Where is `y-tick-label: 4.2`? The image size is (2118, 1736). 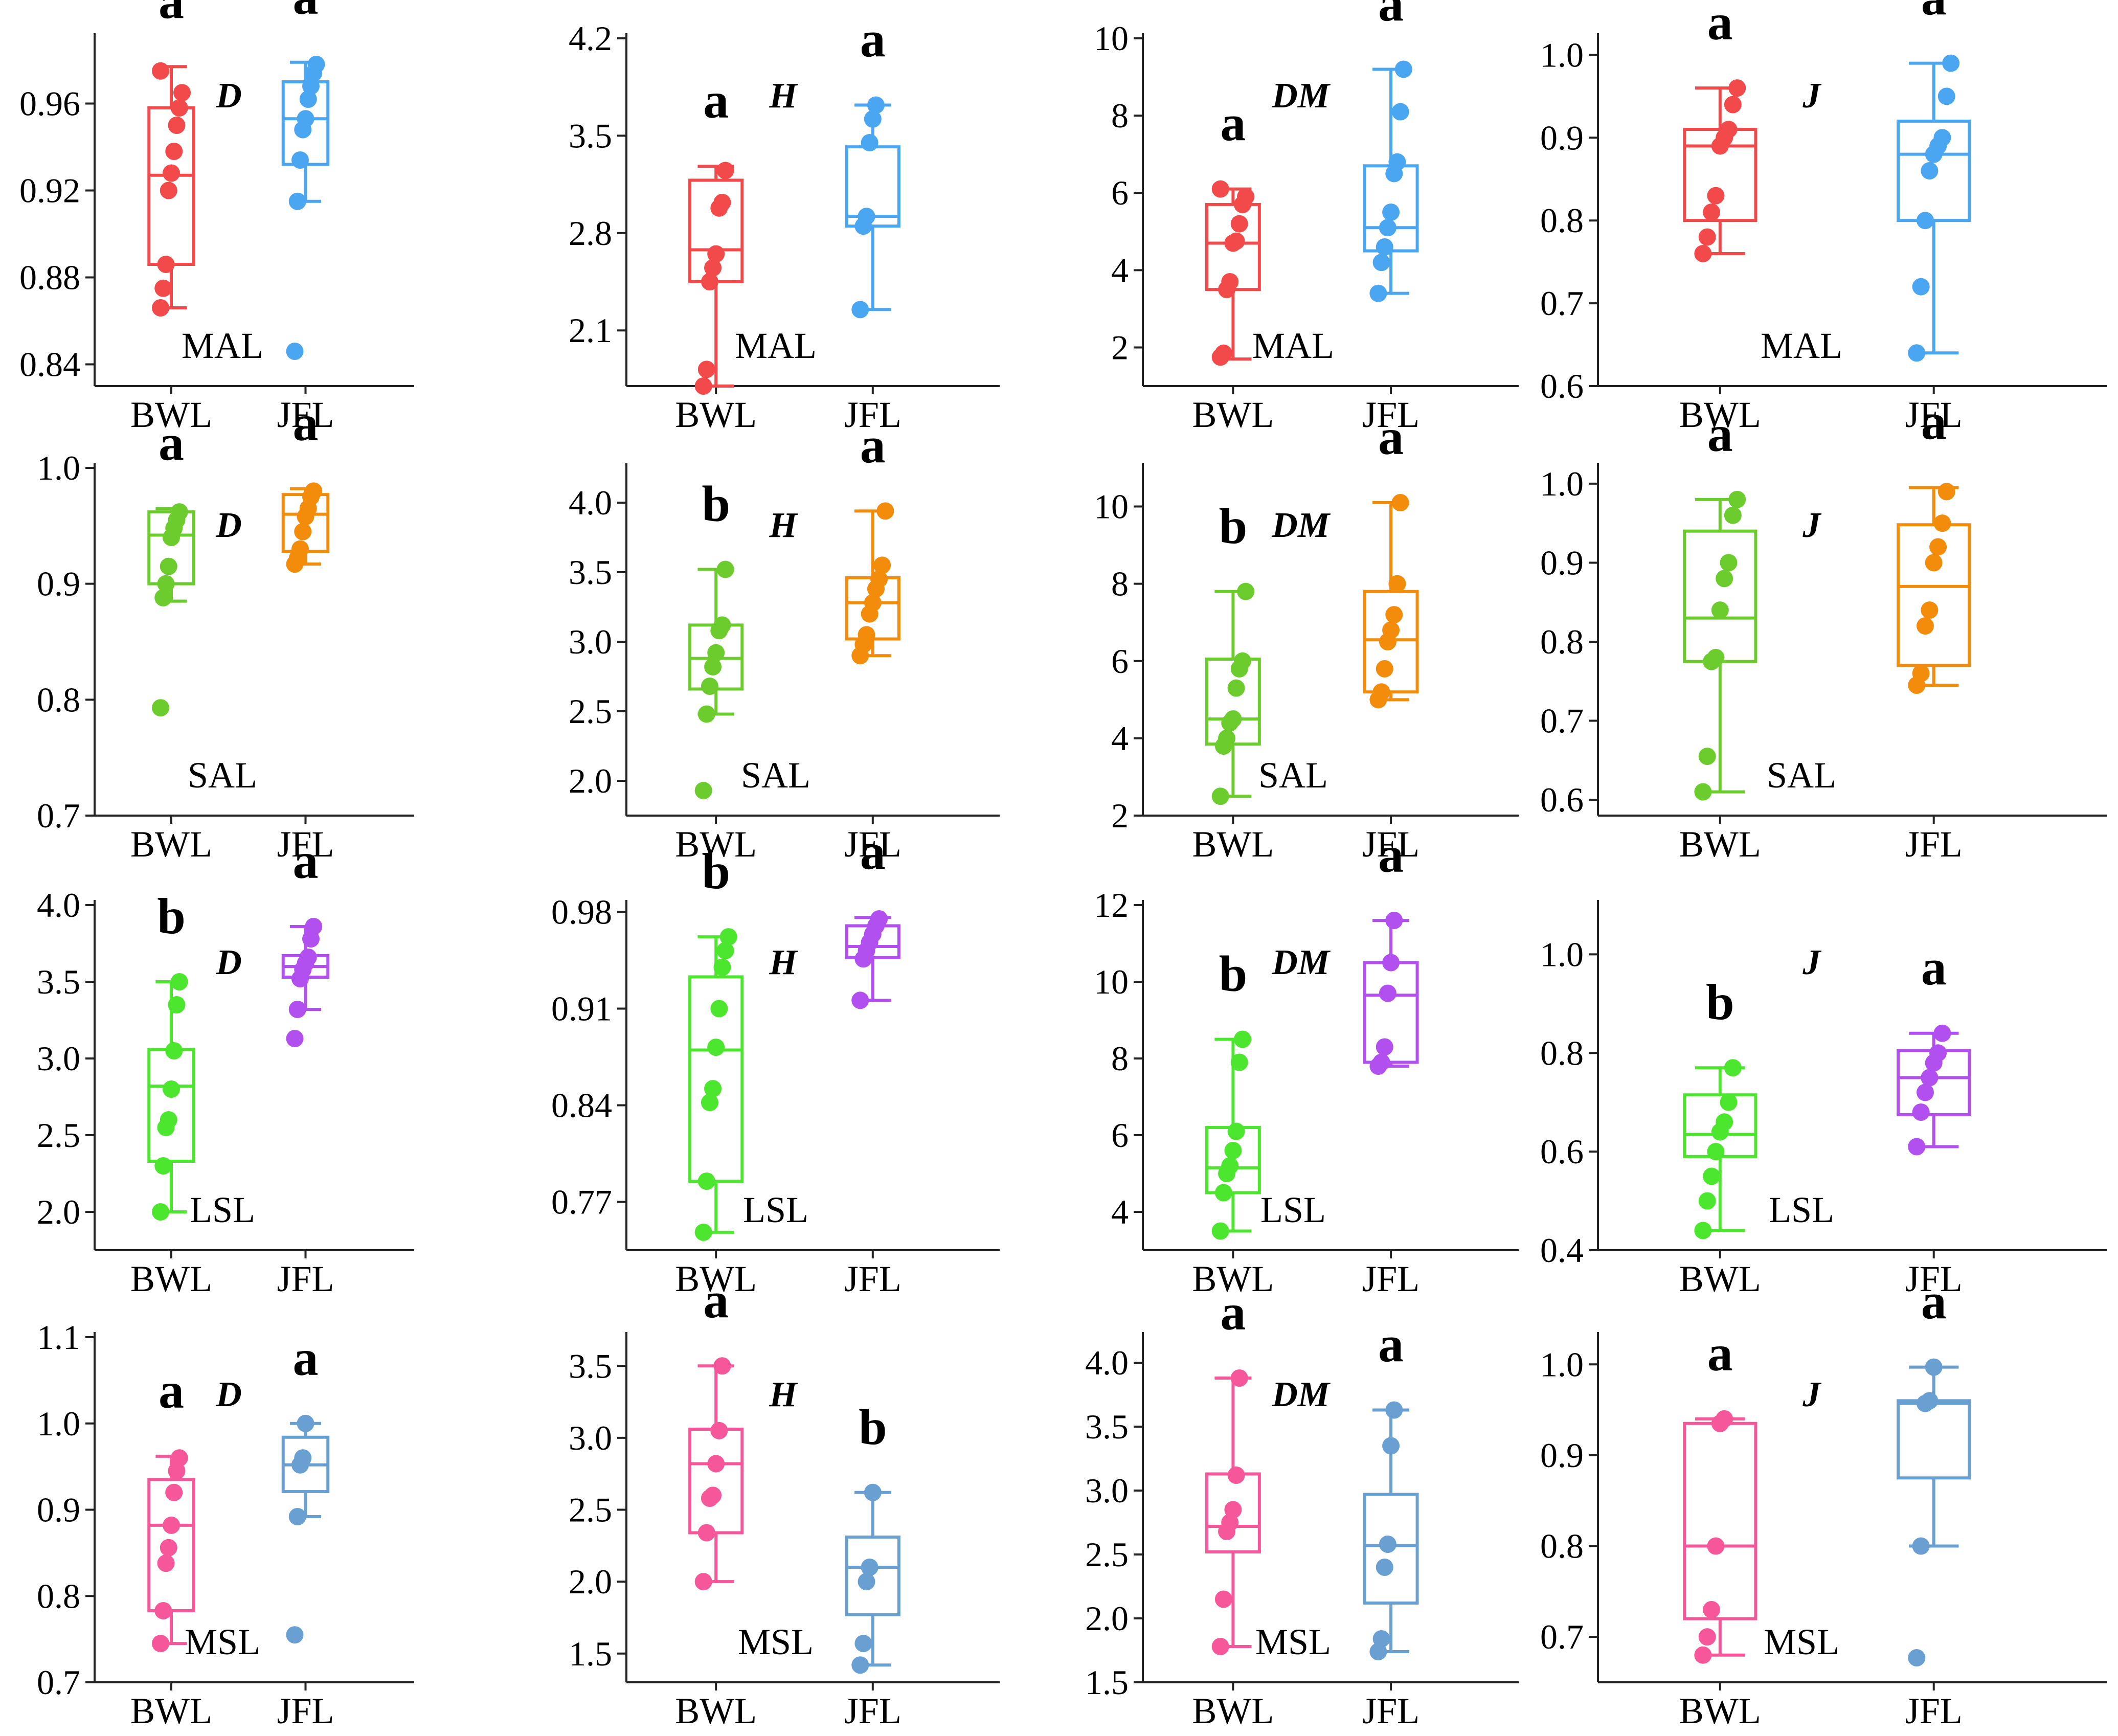 y-tick-label: 4.2 is located at coordinates (590, 38).